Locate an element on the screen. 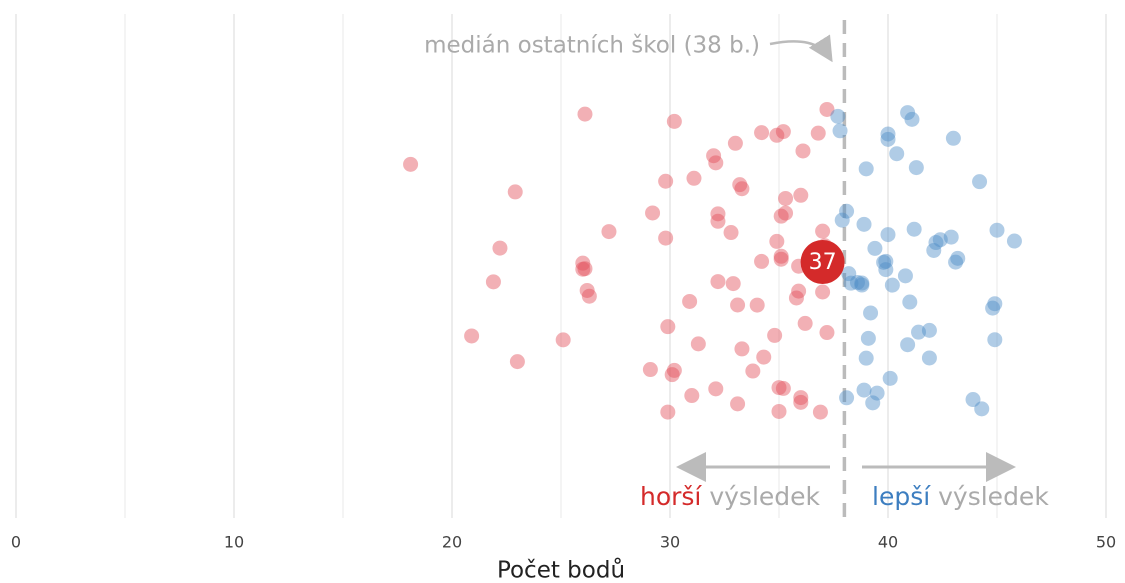 This screenshot has width=1125, height=583. better-label: lepší výsledek is located at coordinates (960, 496).